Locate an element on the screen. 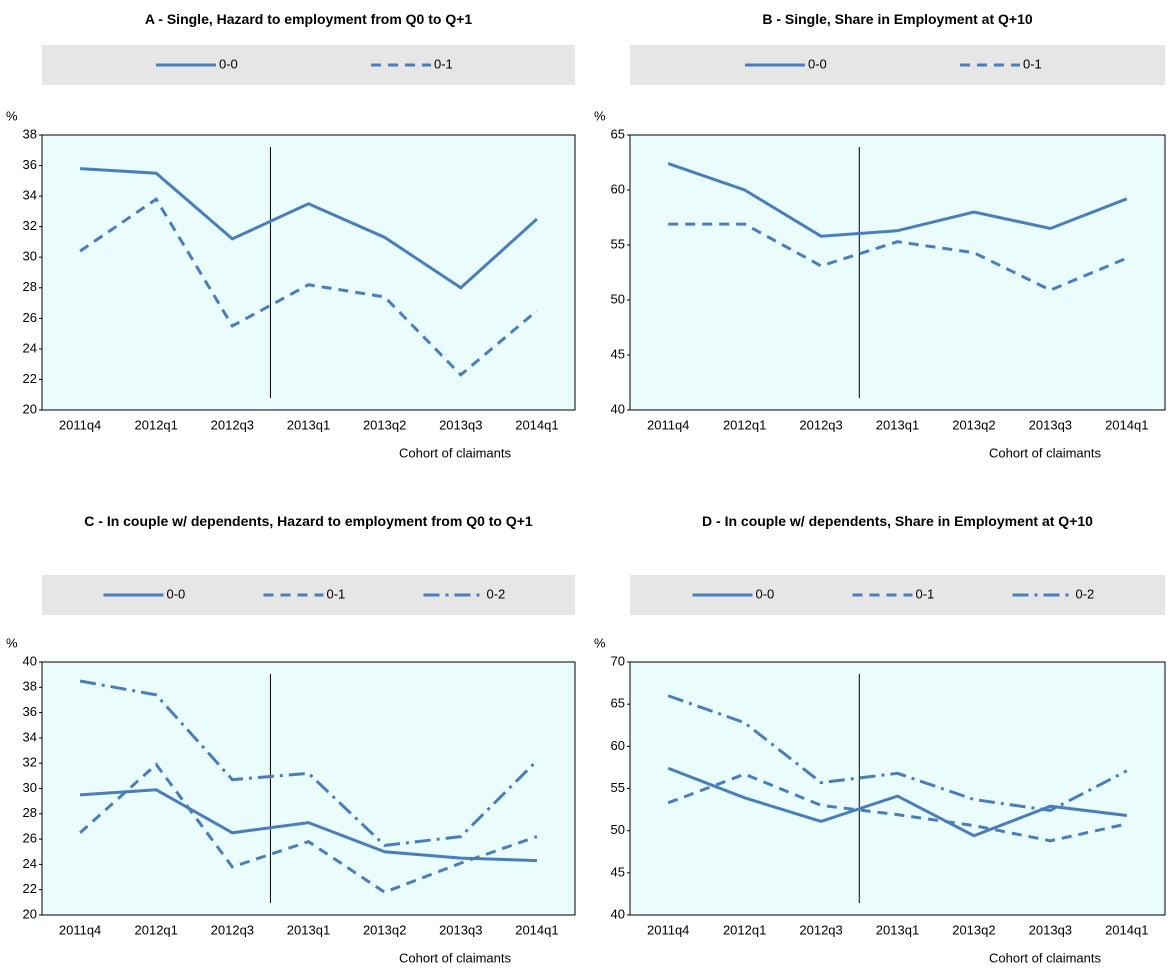 This screenshot has height=968, width=1168. y-tick-label: 22 is located at coordinates (30, 378).